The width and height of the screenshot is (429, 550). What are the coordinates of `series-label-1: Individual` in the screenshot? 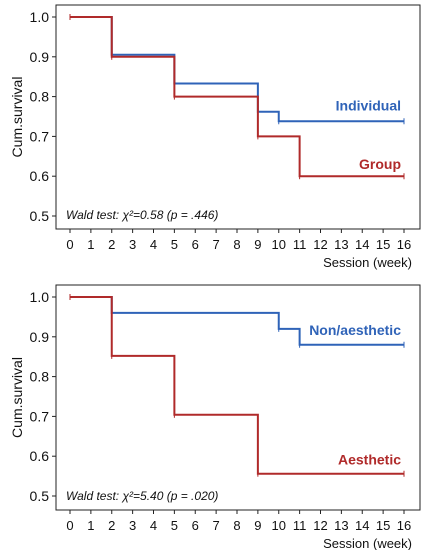 It's located at (368, 105).